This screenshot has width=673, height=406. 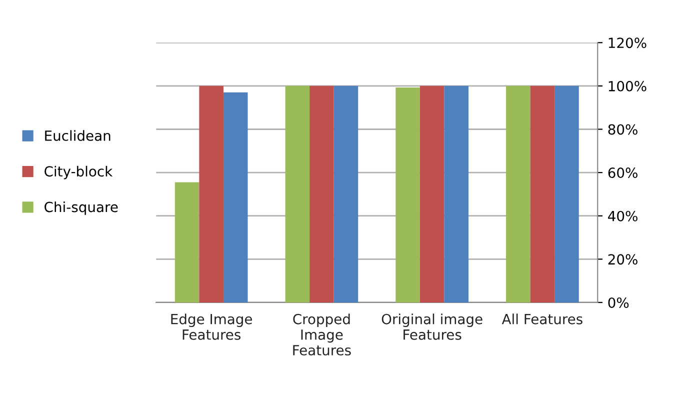 I want to click on y-tick-label: 0%, so click(x=618, y=302).